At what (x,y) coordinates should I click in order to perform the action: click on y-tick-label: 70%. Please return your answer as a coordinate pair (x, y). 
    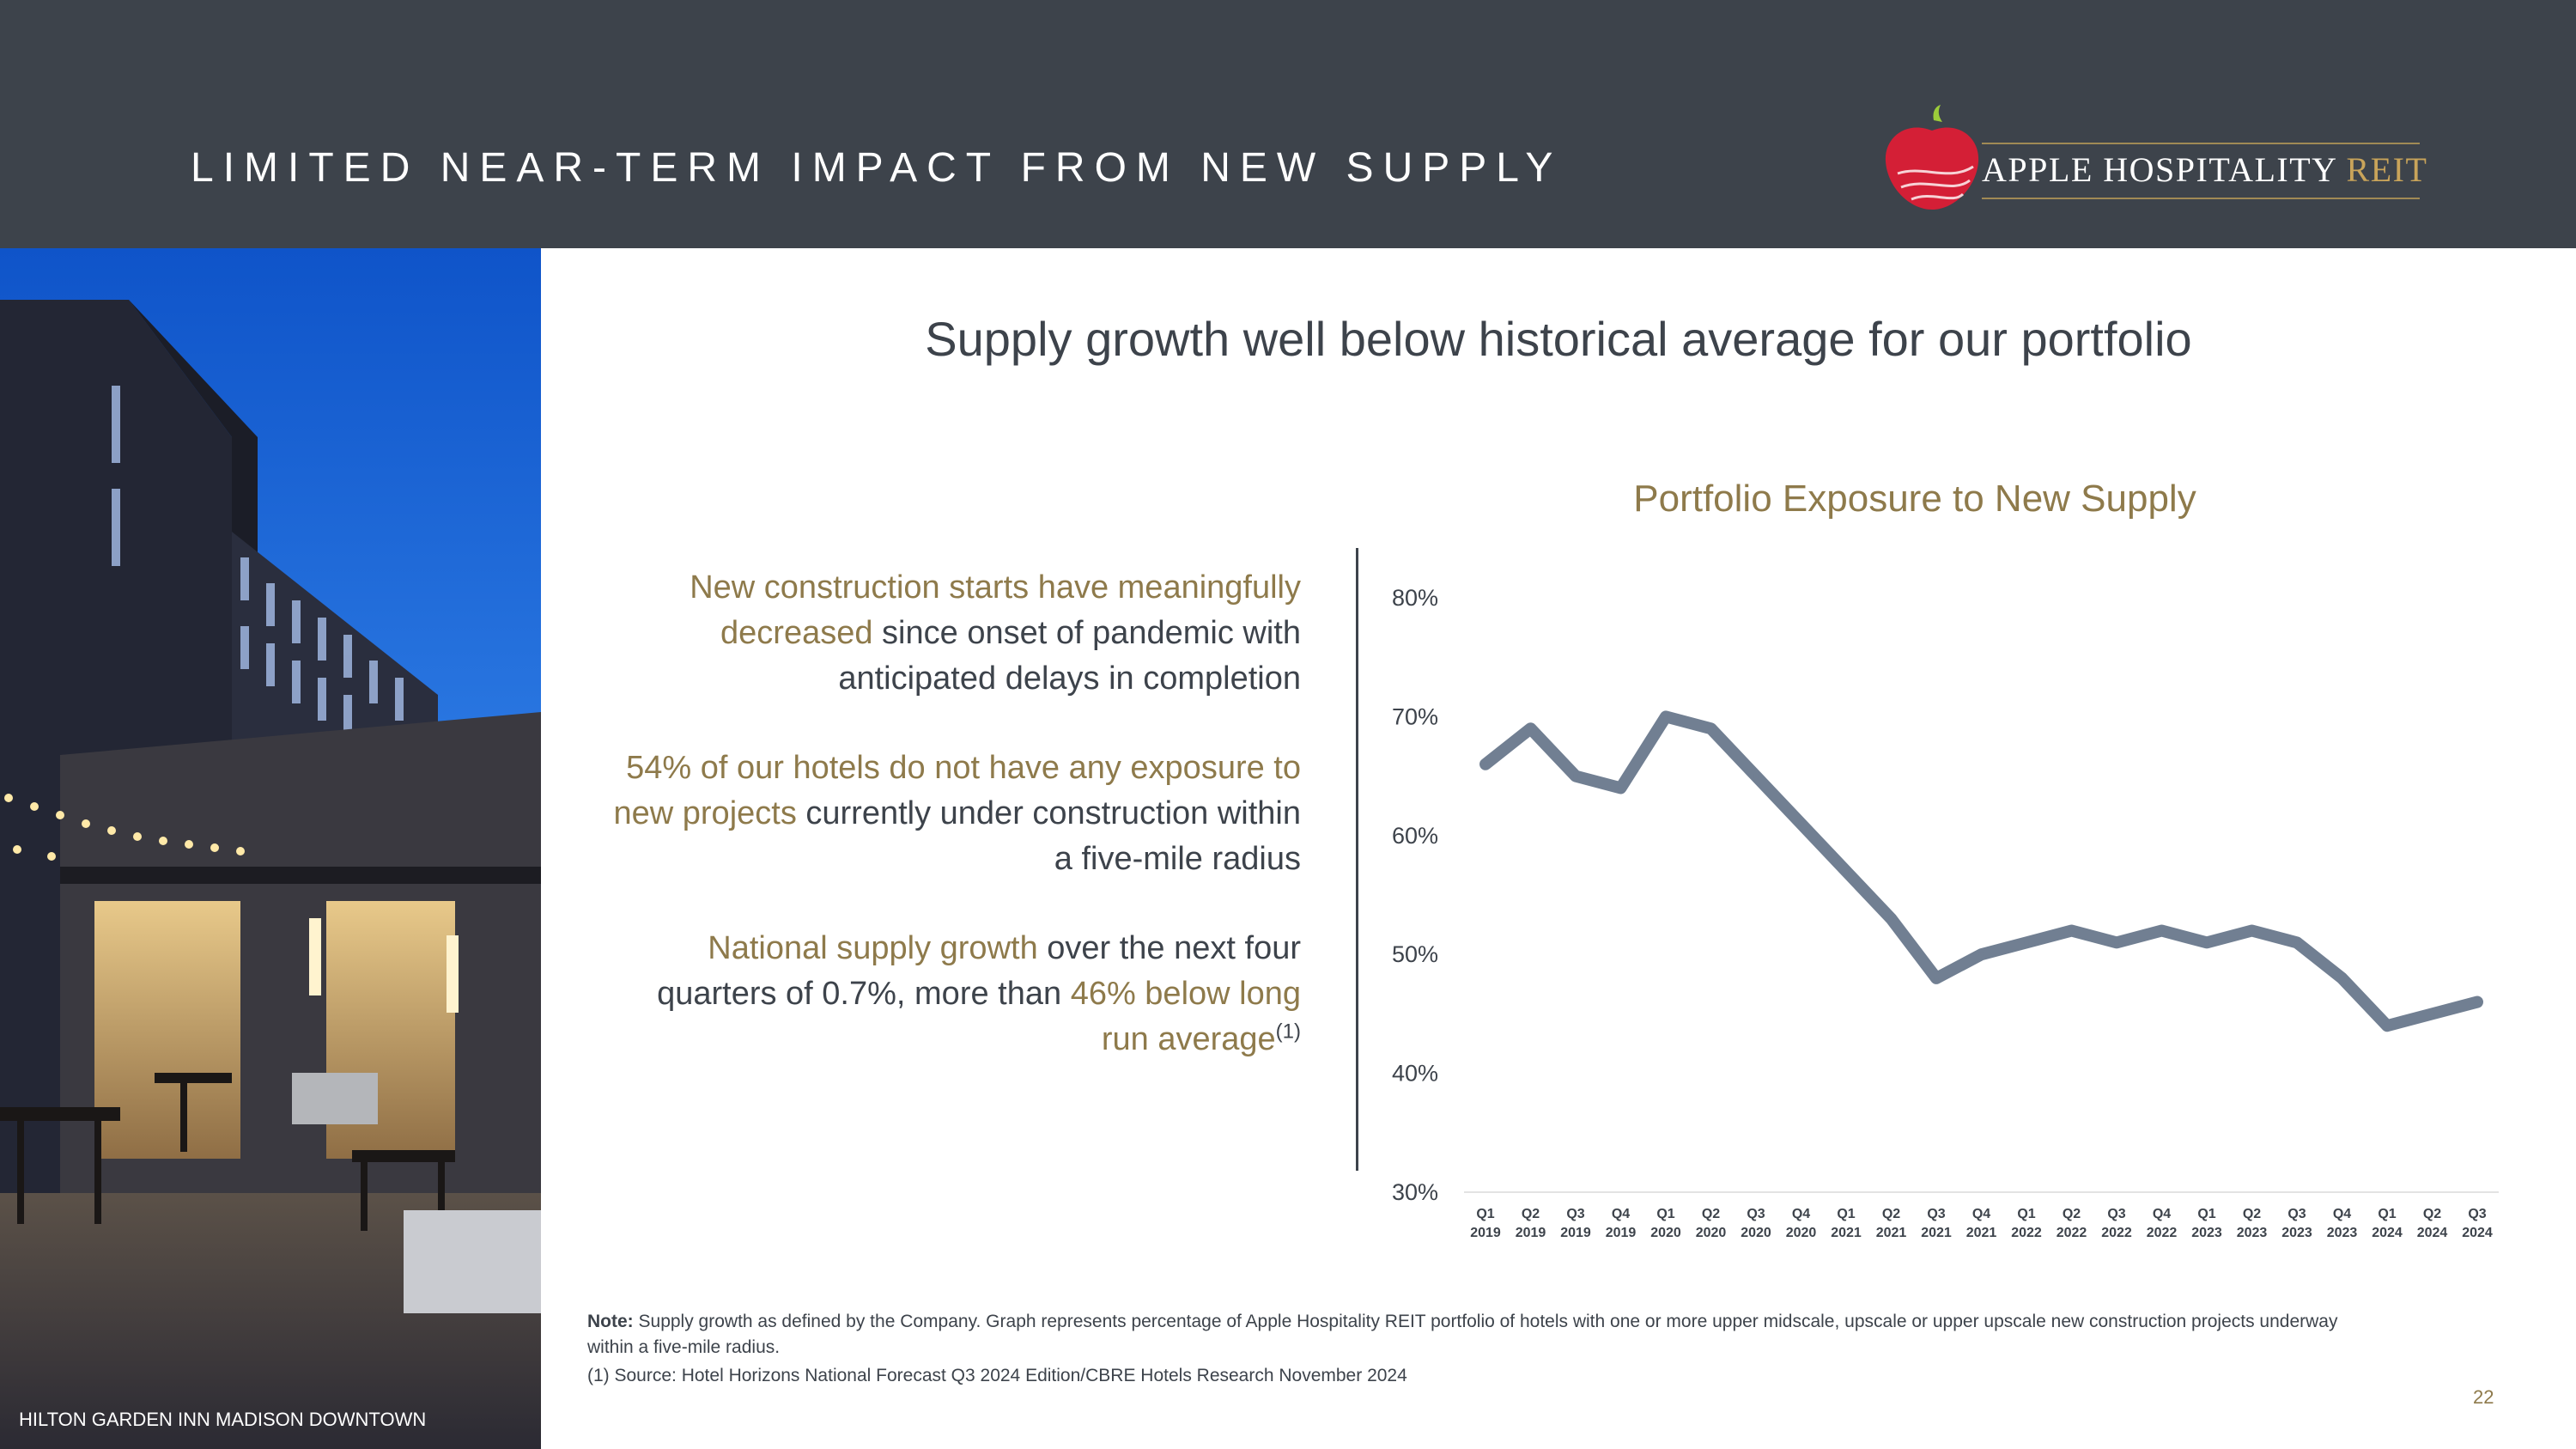
    Looking at the image, I should click on (1415, 716).